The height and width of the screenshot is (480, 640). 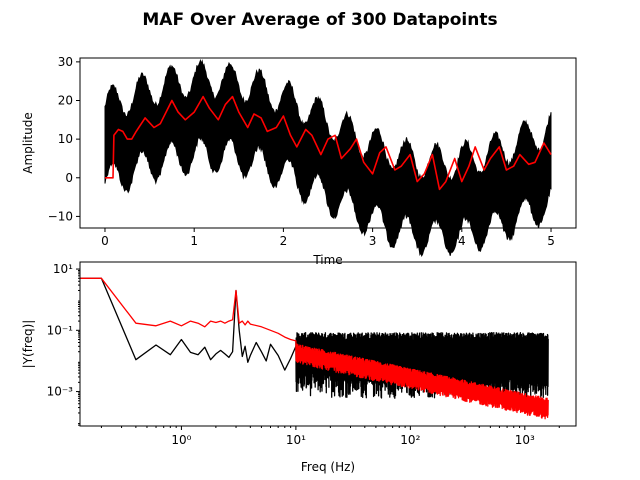 I want to click on top-ytick-label: 0, so click(x=69, y=178).